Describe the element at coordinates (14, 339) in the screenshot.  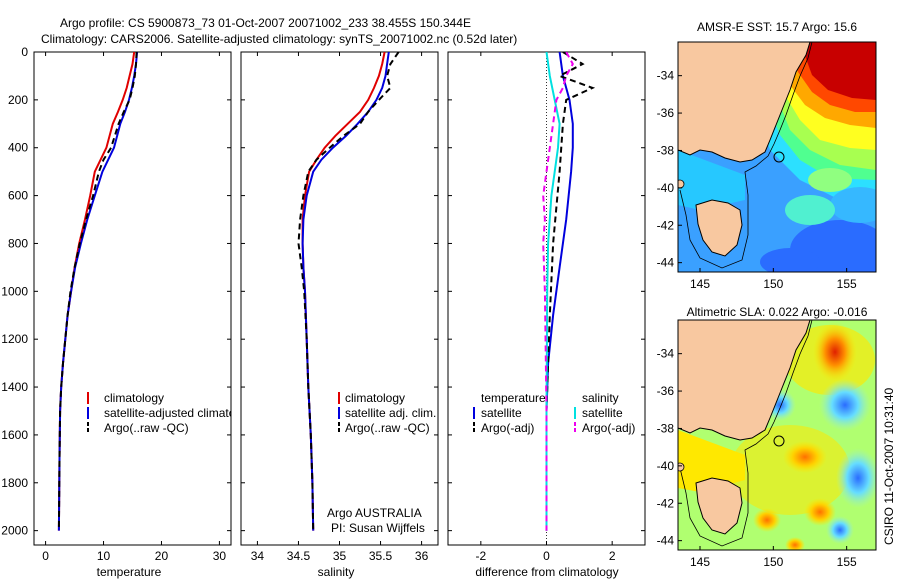
I see `depth-tick-label: 1200` at that location.